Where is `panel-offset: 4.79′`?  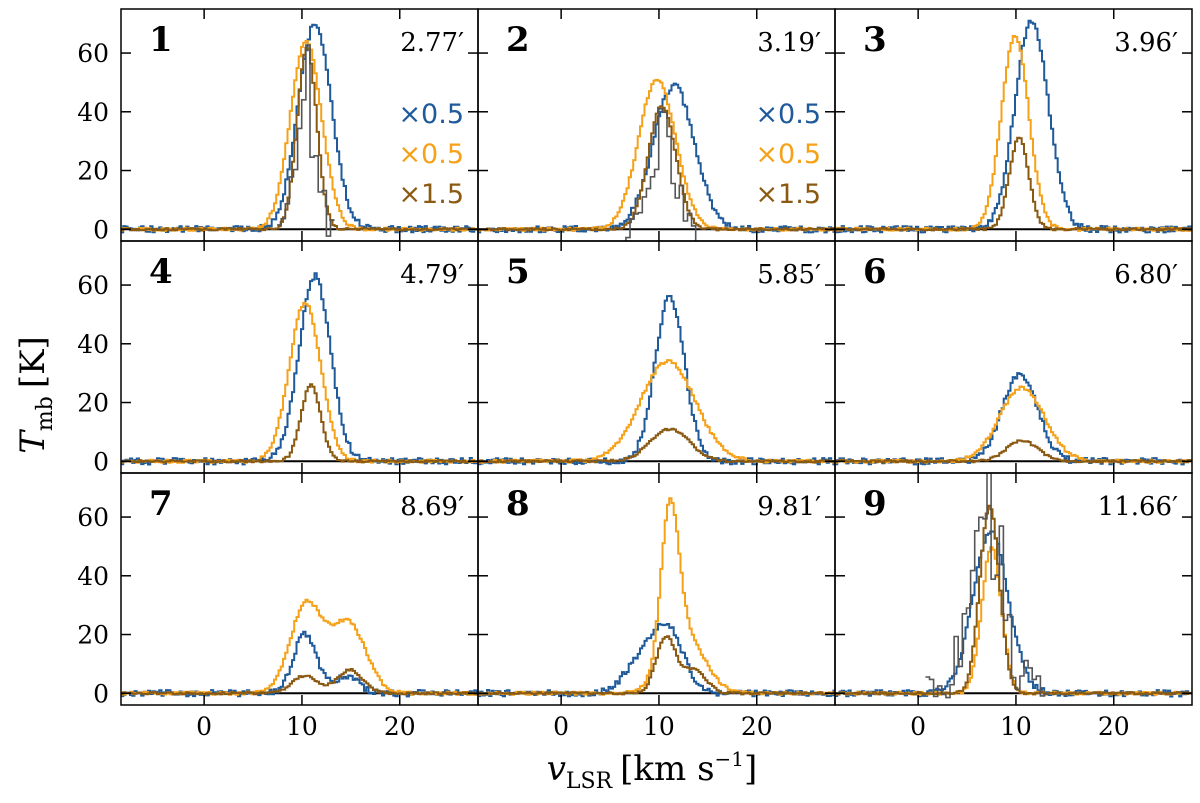 panel-offset: 4.79′ is located at coordinates (432, 275).